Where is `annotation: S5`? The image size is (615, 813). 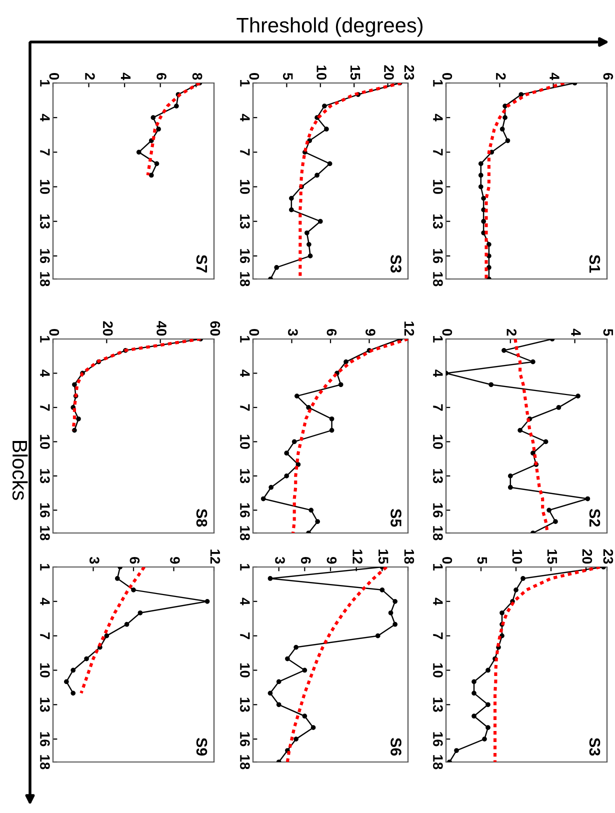
annotation: S5 is located at coordinates (396, 517).